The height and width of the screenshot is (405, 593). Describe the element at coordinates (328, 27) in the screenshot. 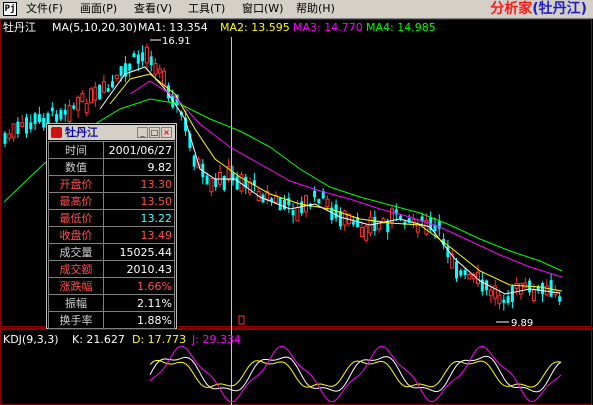

I see `ma3-value: MA3: 14.770` at that location.